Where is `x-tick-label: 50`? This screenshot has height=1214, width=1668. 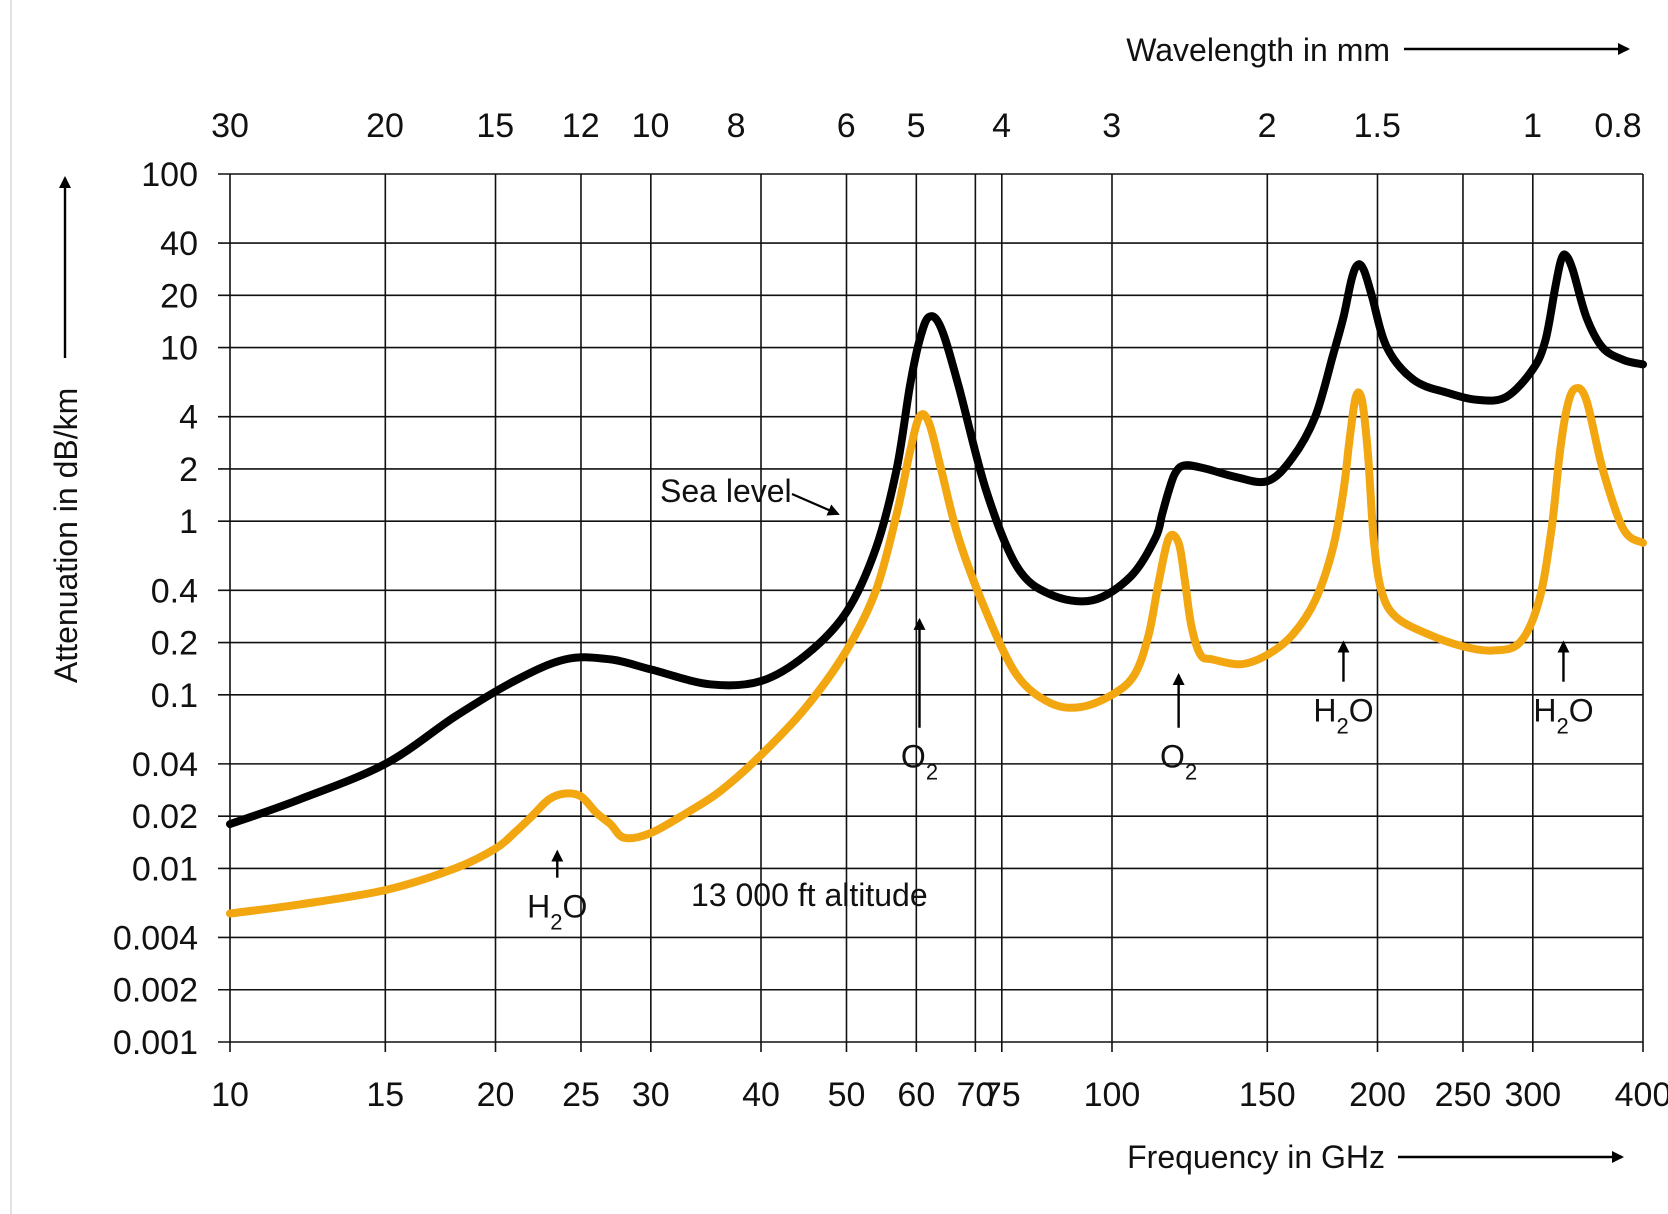
x-tick-label: 50 is located at coordinates (847, 1095).